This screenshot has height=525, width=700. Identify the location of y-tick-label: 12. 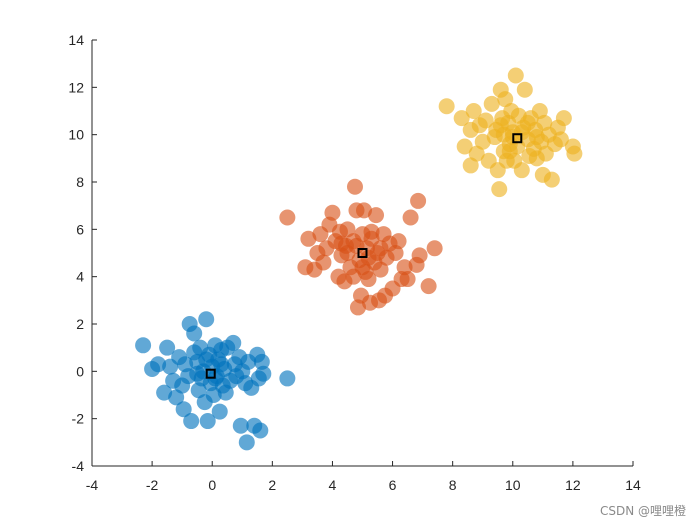
(76, 87).